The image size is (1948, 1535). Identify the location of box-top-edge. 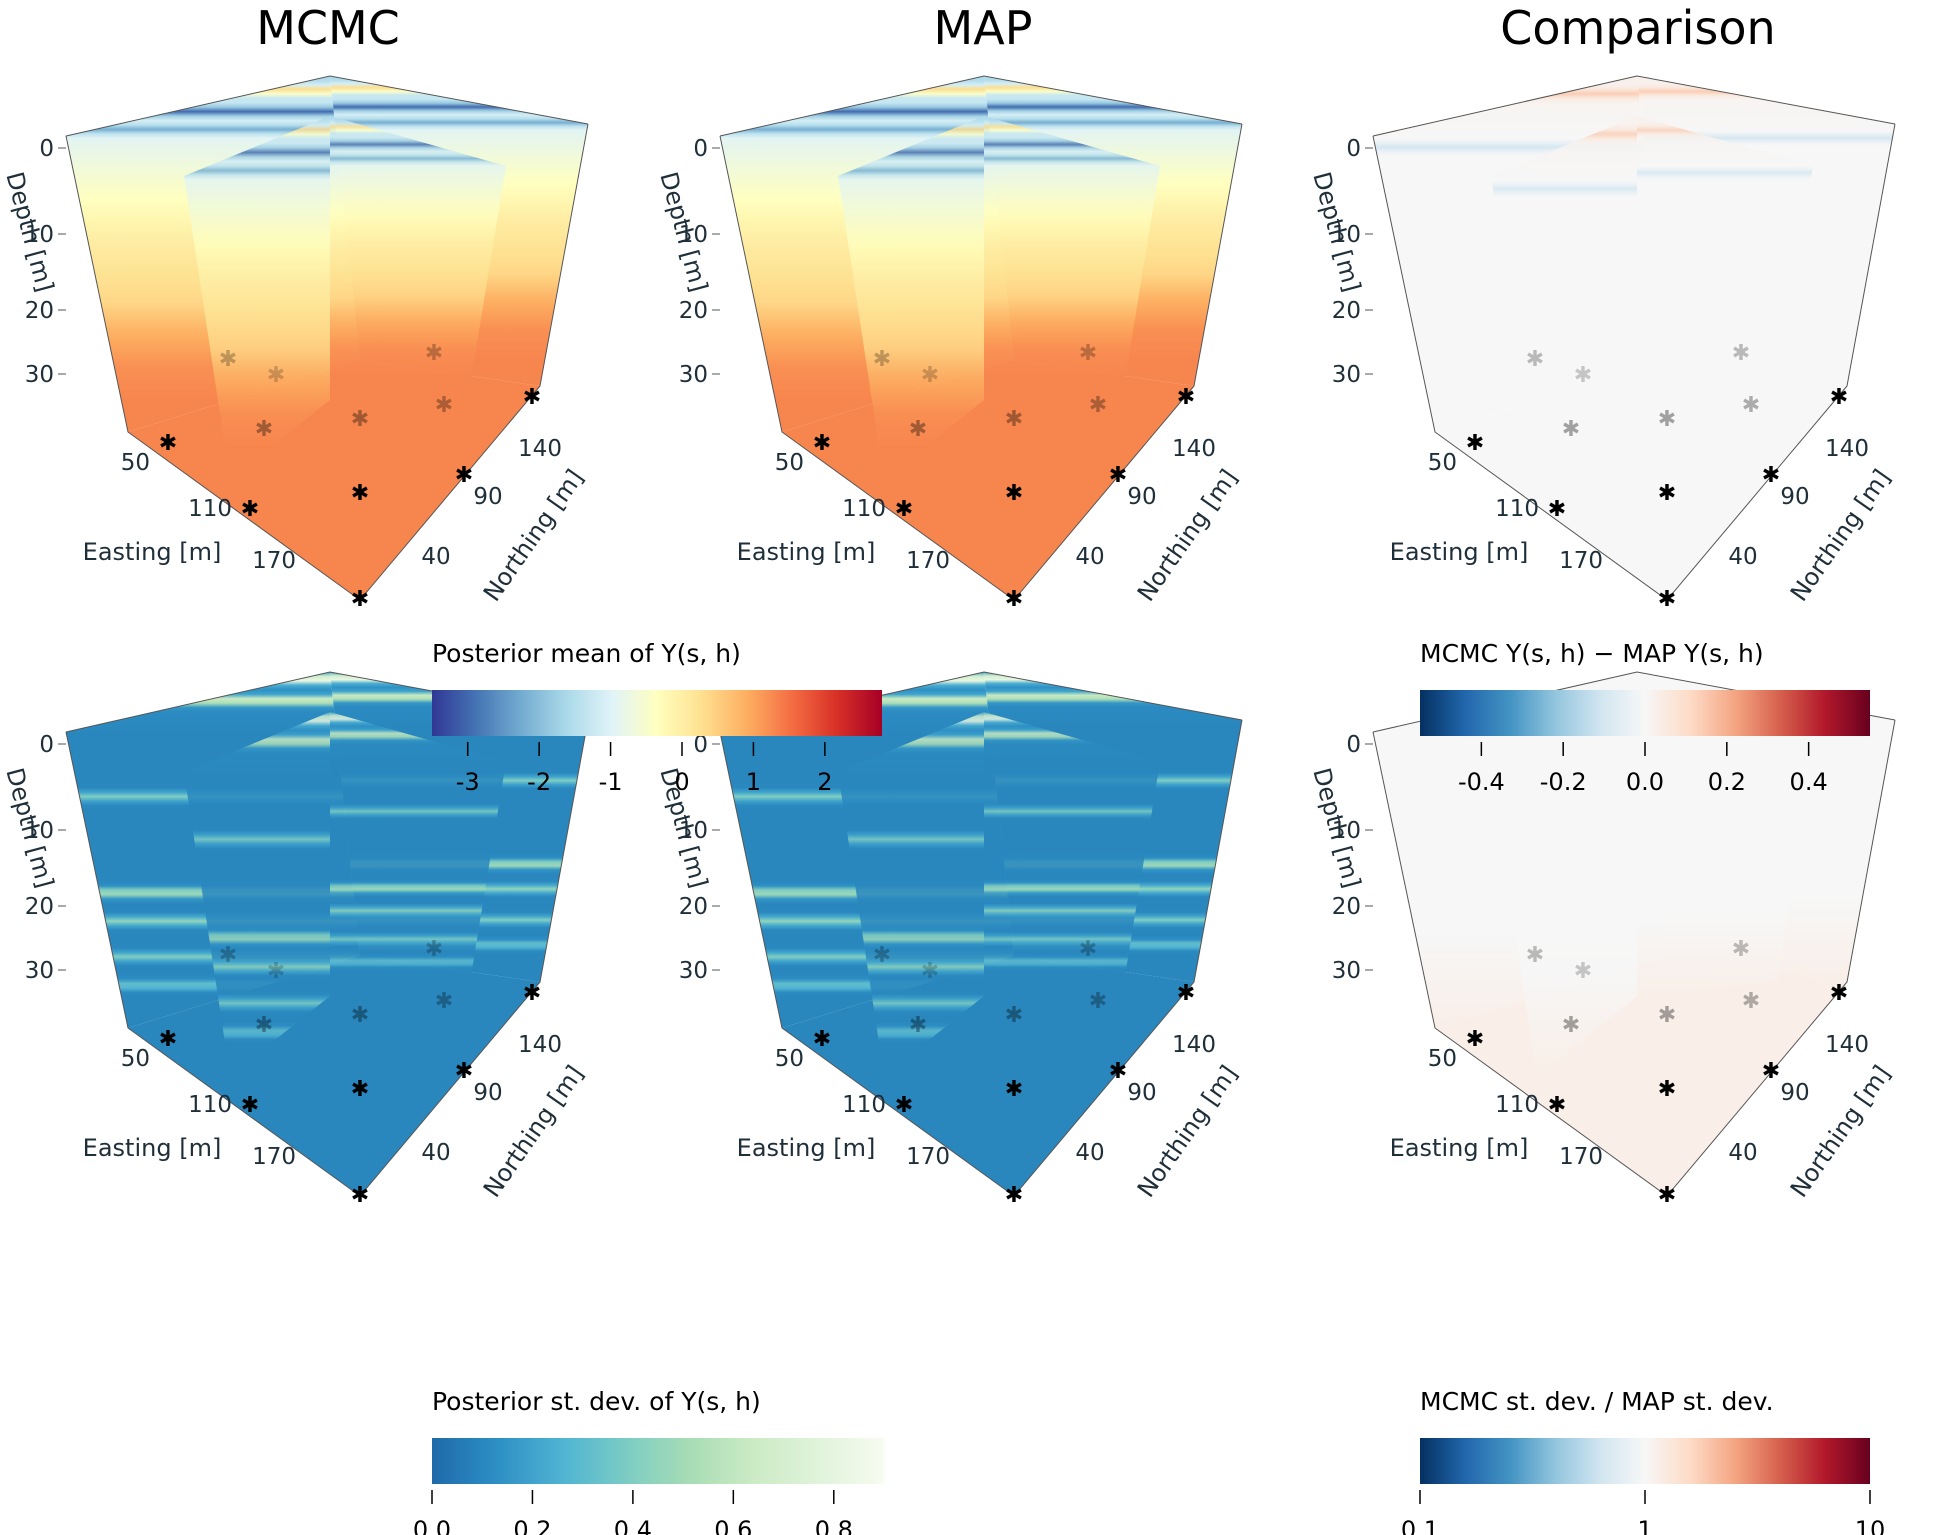
(1634, 106).